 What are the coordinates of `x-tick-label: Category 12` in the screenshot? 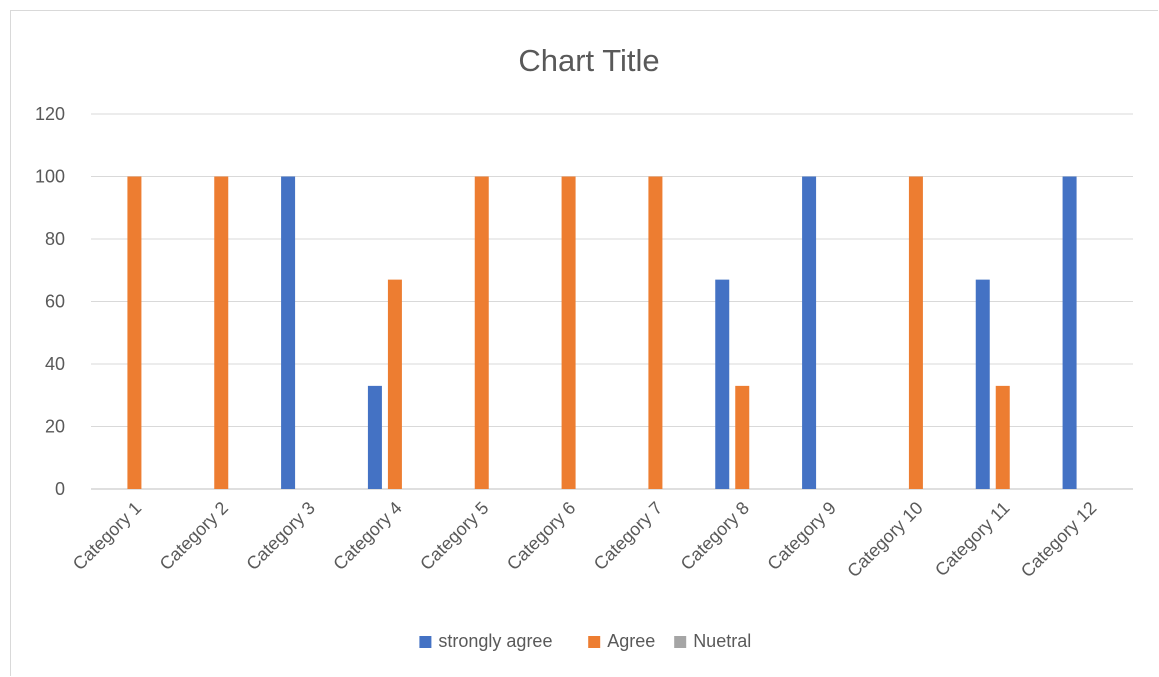 It's located at (1058, 539).